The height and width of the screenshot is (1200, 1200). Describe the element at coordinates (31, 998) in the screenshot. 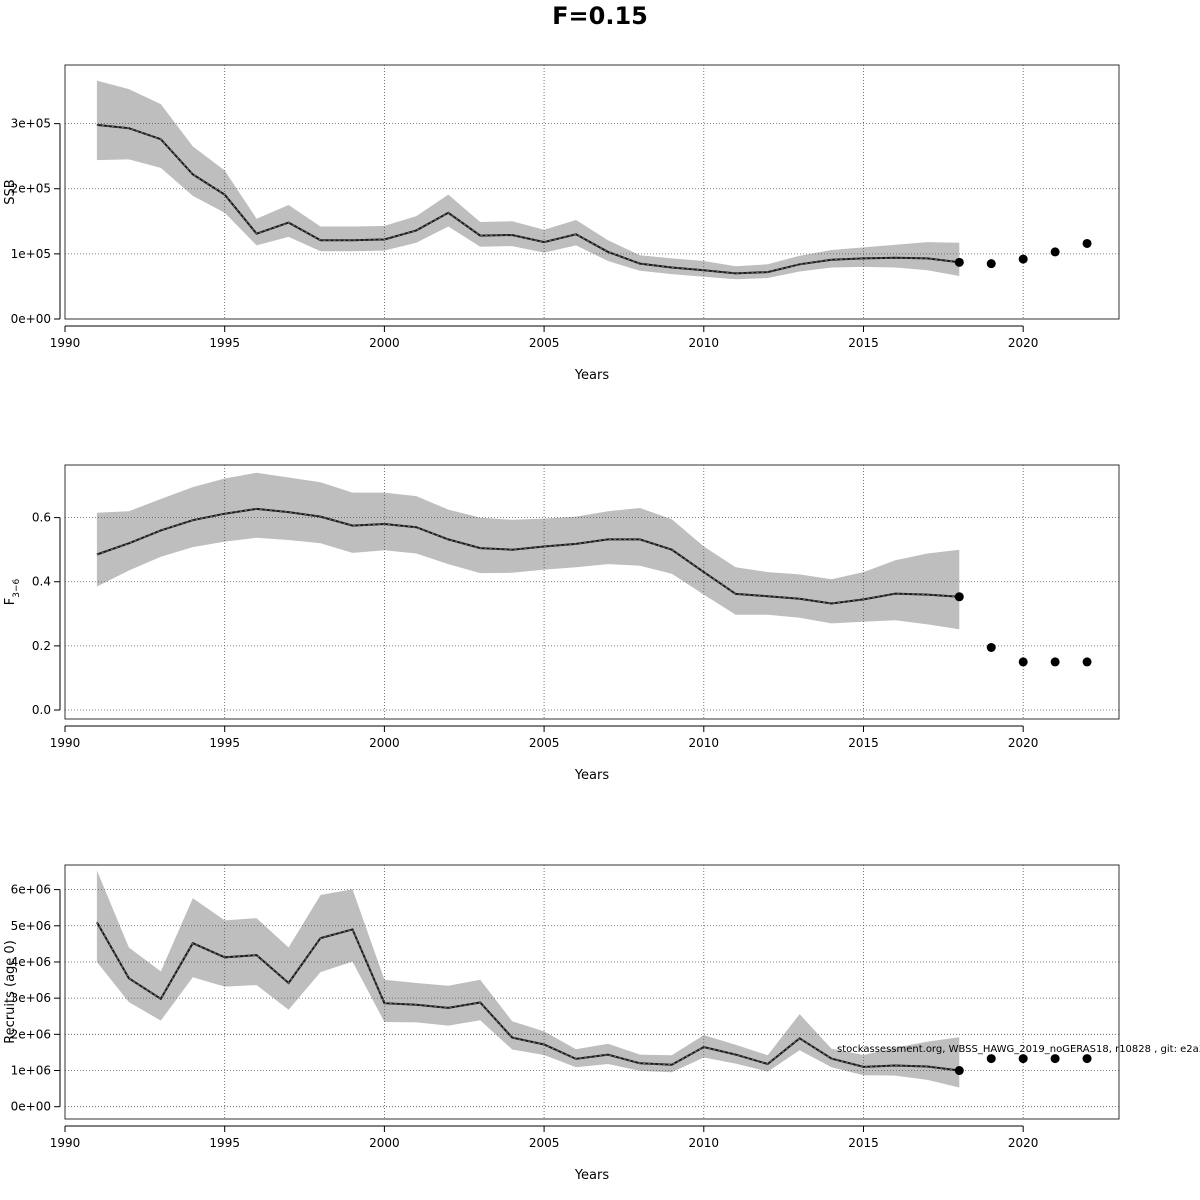

I see `y-tick-label: 3e+06` at that location.